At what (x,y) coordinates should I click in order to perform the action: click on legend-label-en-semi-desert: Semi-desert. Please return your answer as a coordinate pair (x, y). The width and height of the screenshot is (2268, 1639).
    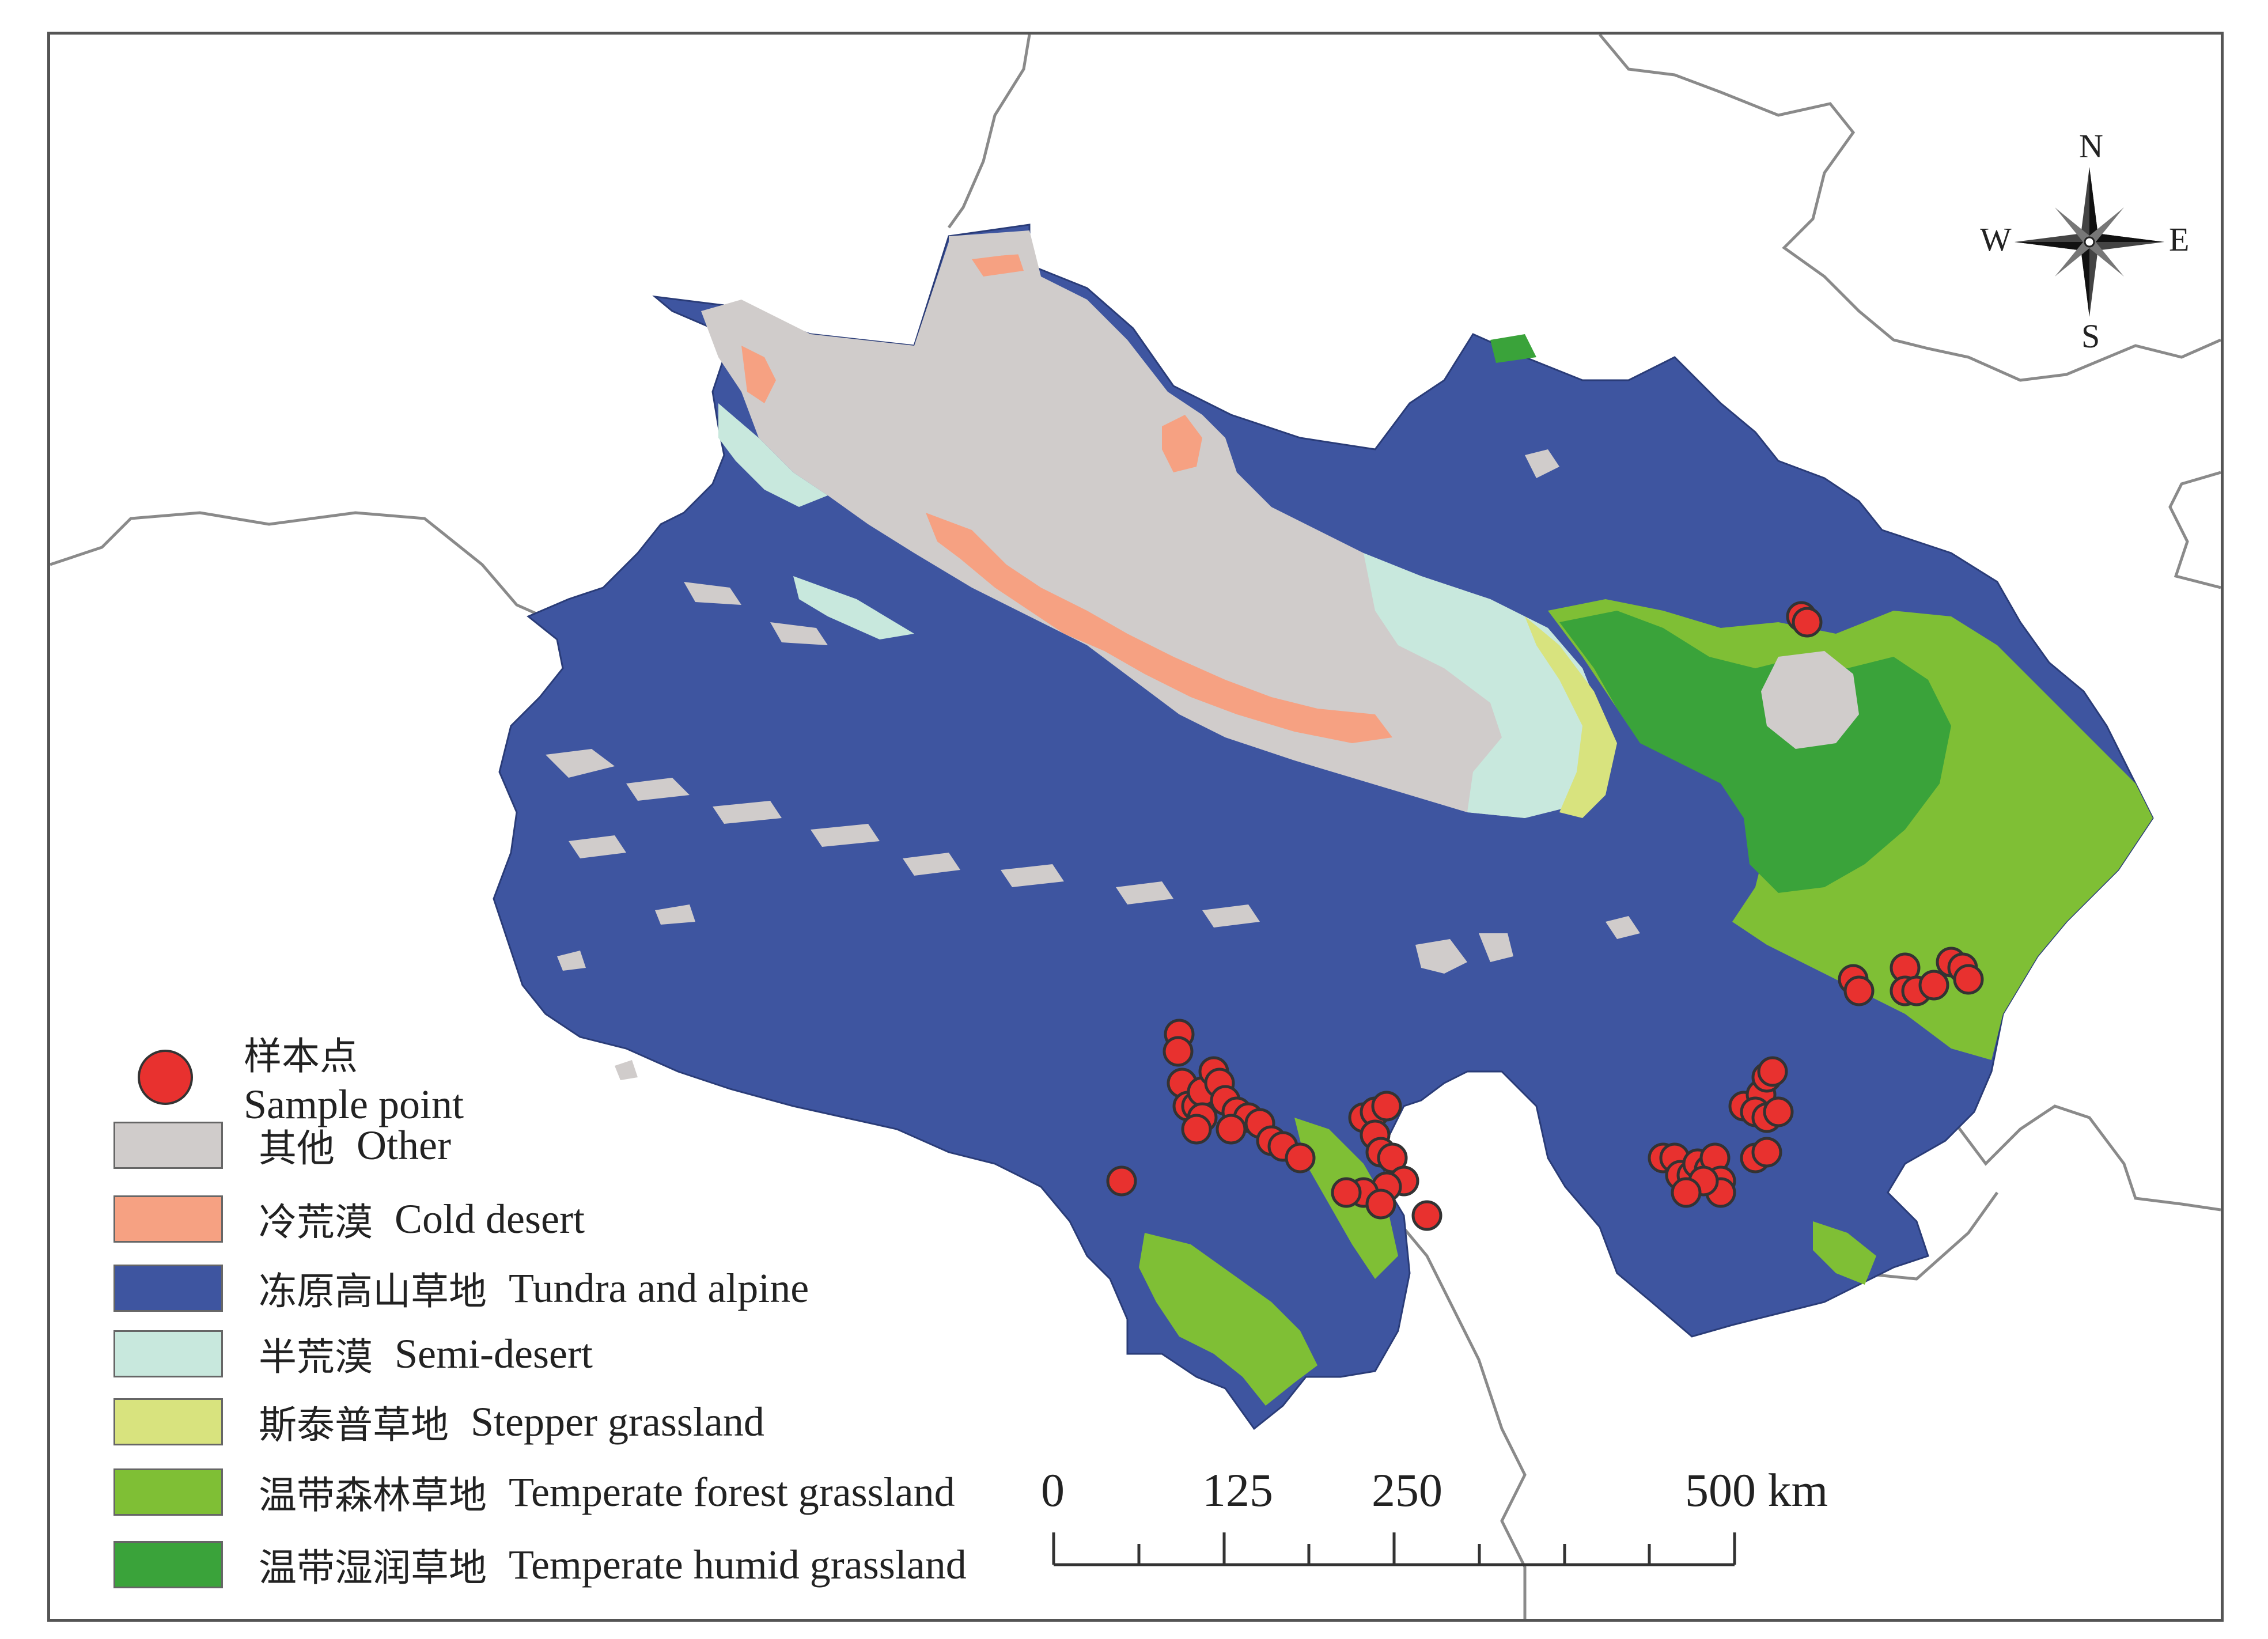
    Looking at the image, I should click on (494, 1353).